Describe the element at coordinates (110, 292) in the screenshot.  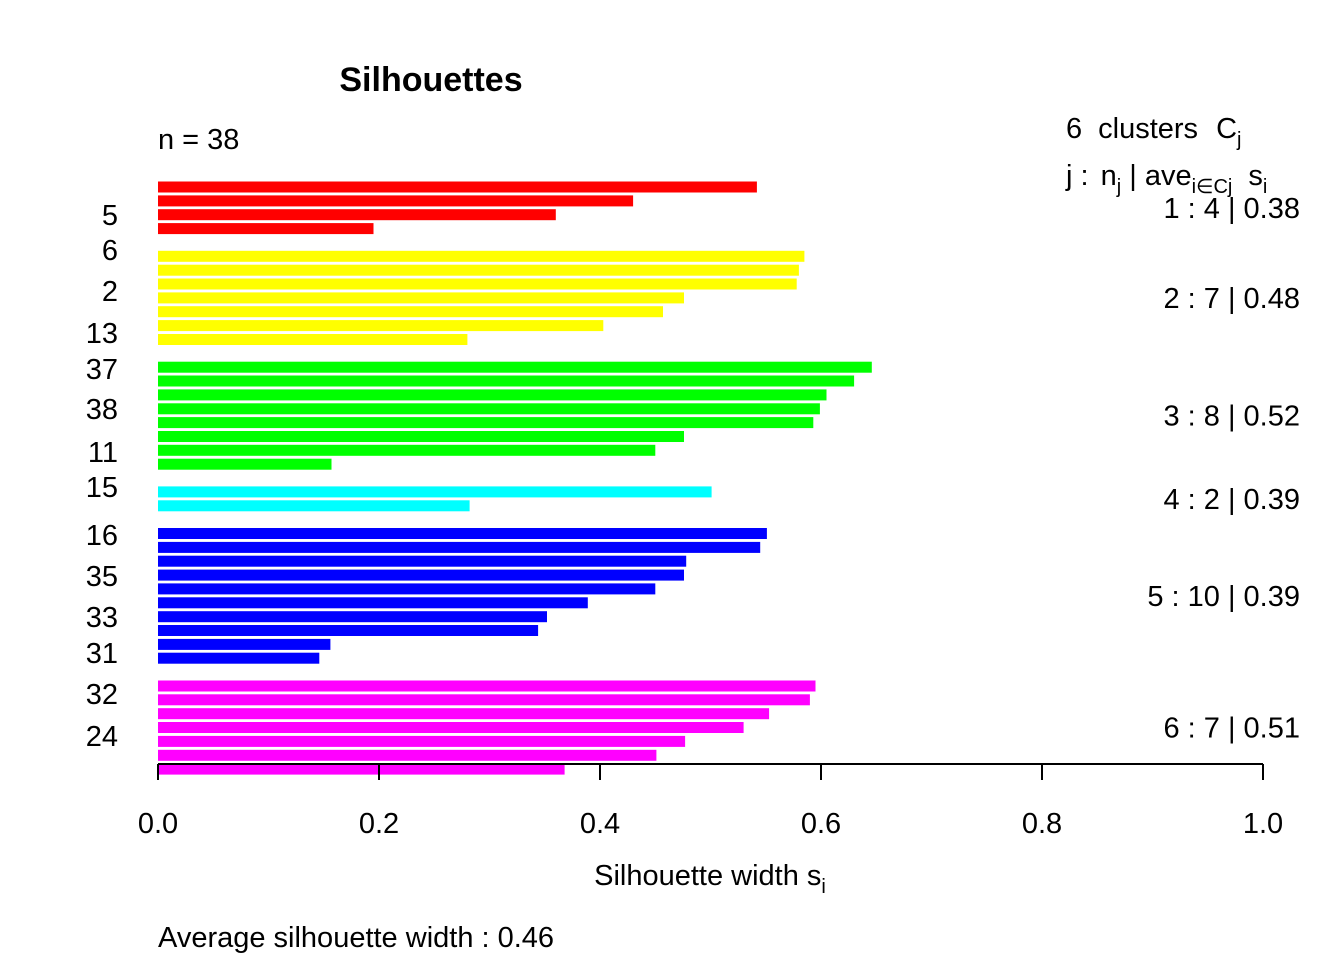
I see `y-label: 2` at that location.